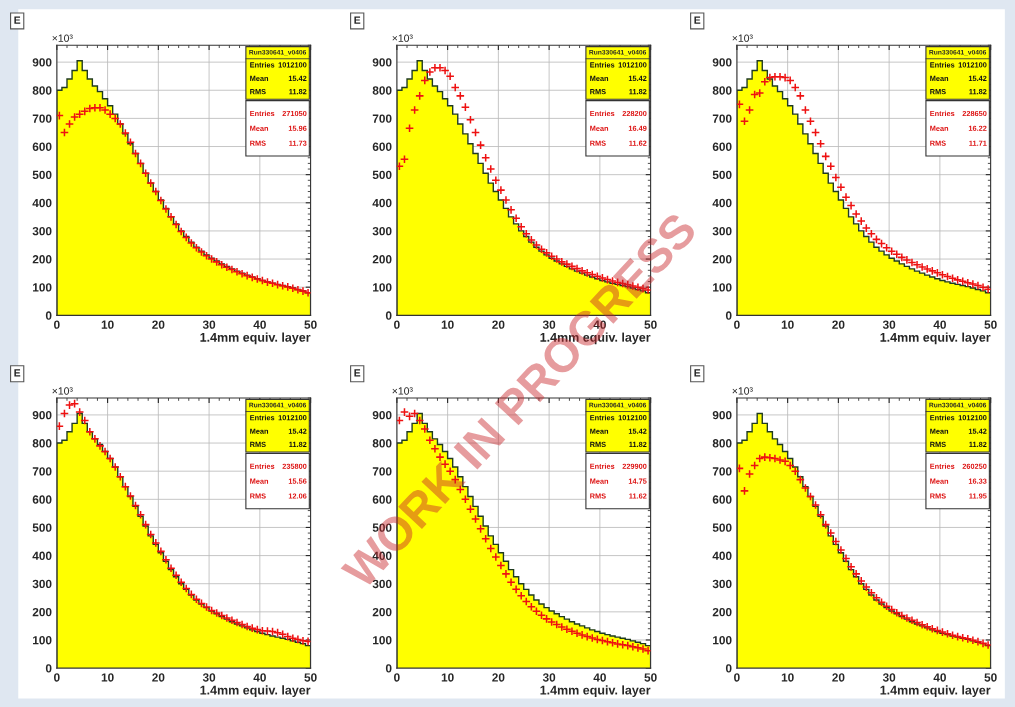 The width and height of the screenshot is (1015, 707). What do you see at coordinates (549, 677) in the screenshot?
I see `x-tick-label: 30` at bounding box center [549, 677].